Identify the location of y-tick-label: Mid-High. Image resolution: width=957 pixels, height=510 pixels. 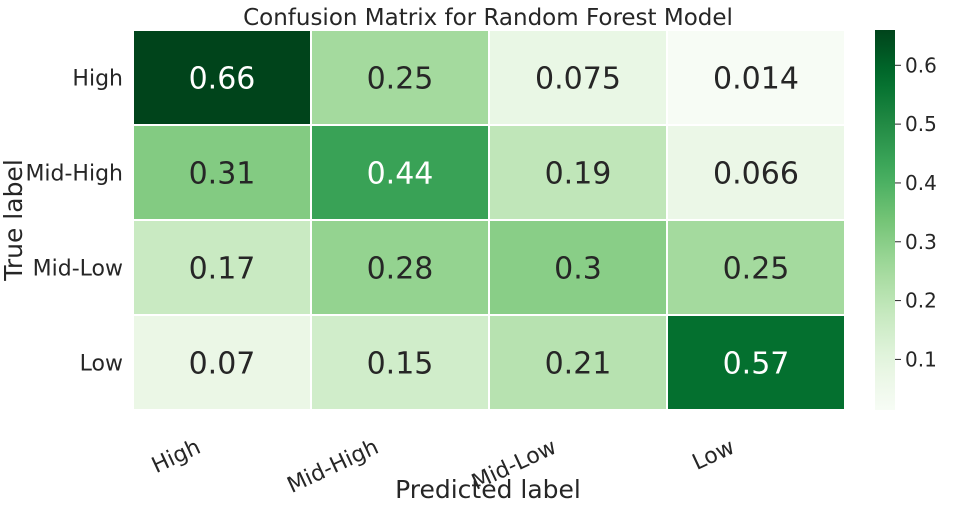
(74, 174).